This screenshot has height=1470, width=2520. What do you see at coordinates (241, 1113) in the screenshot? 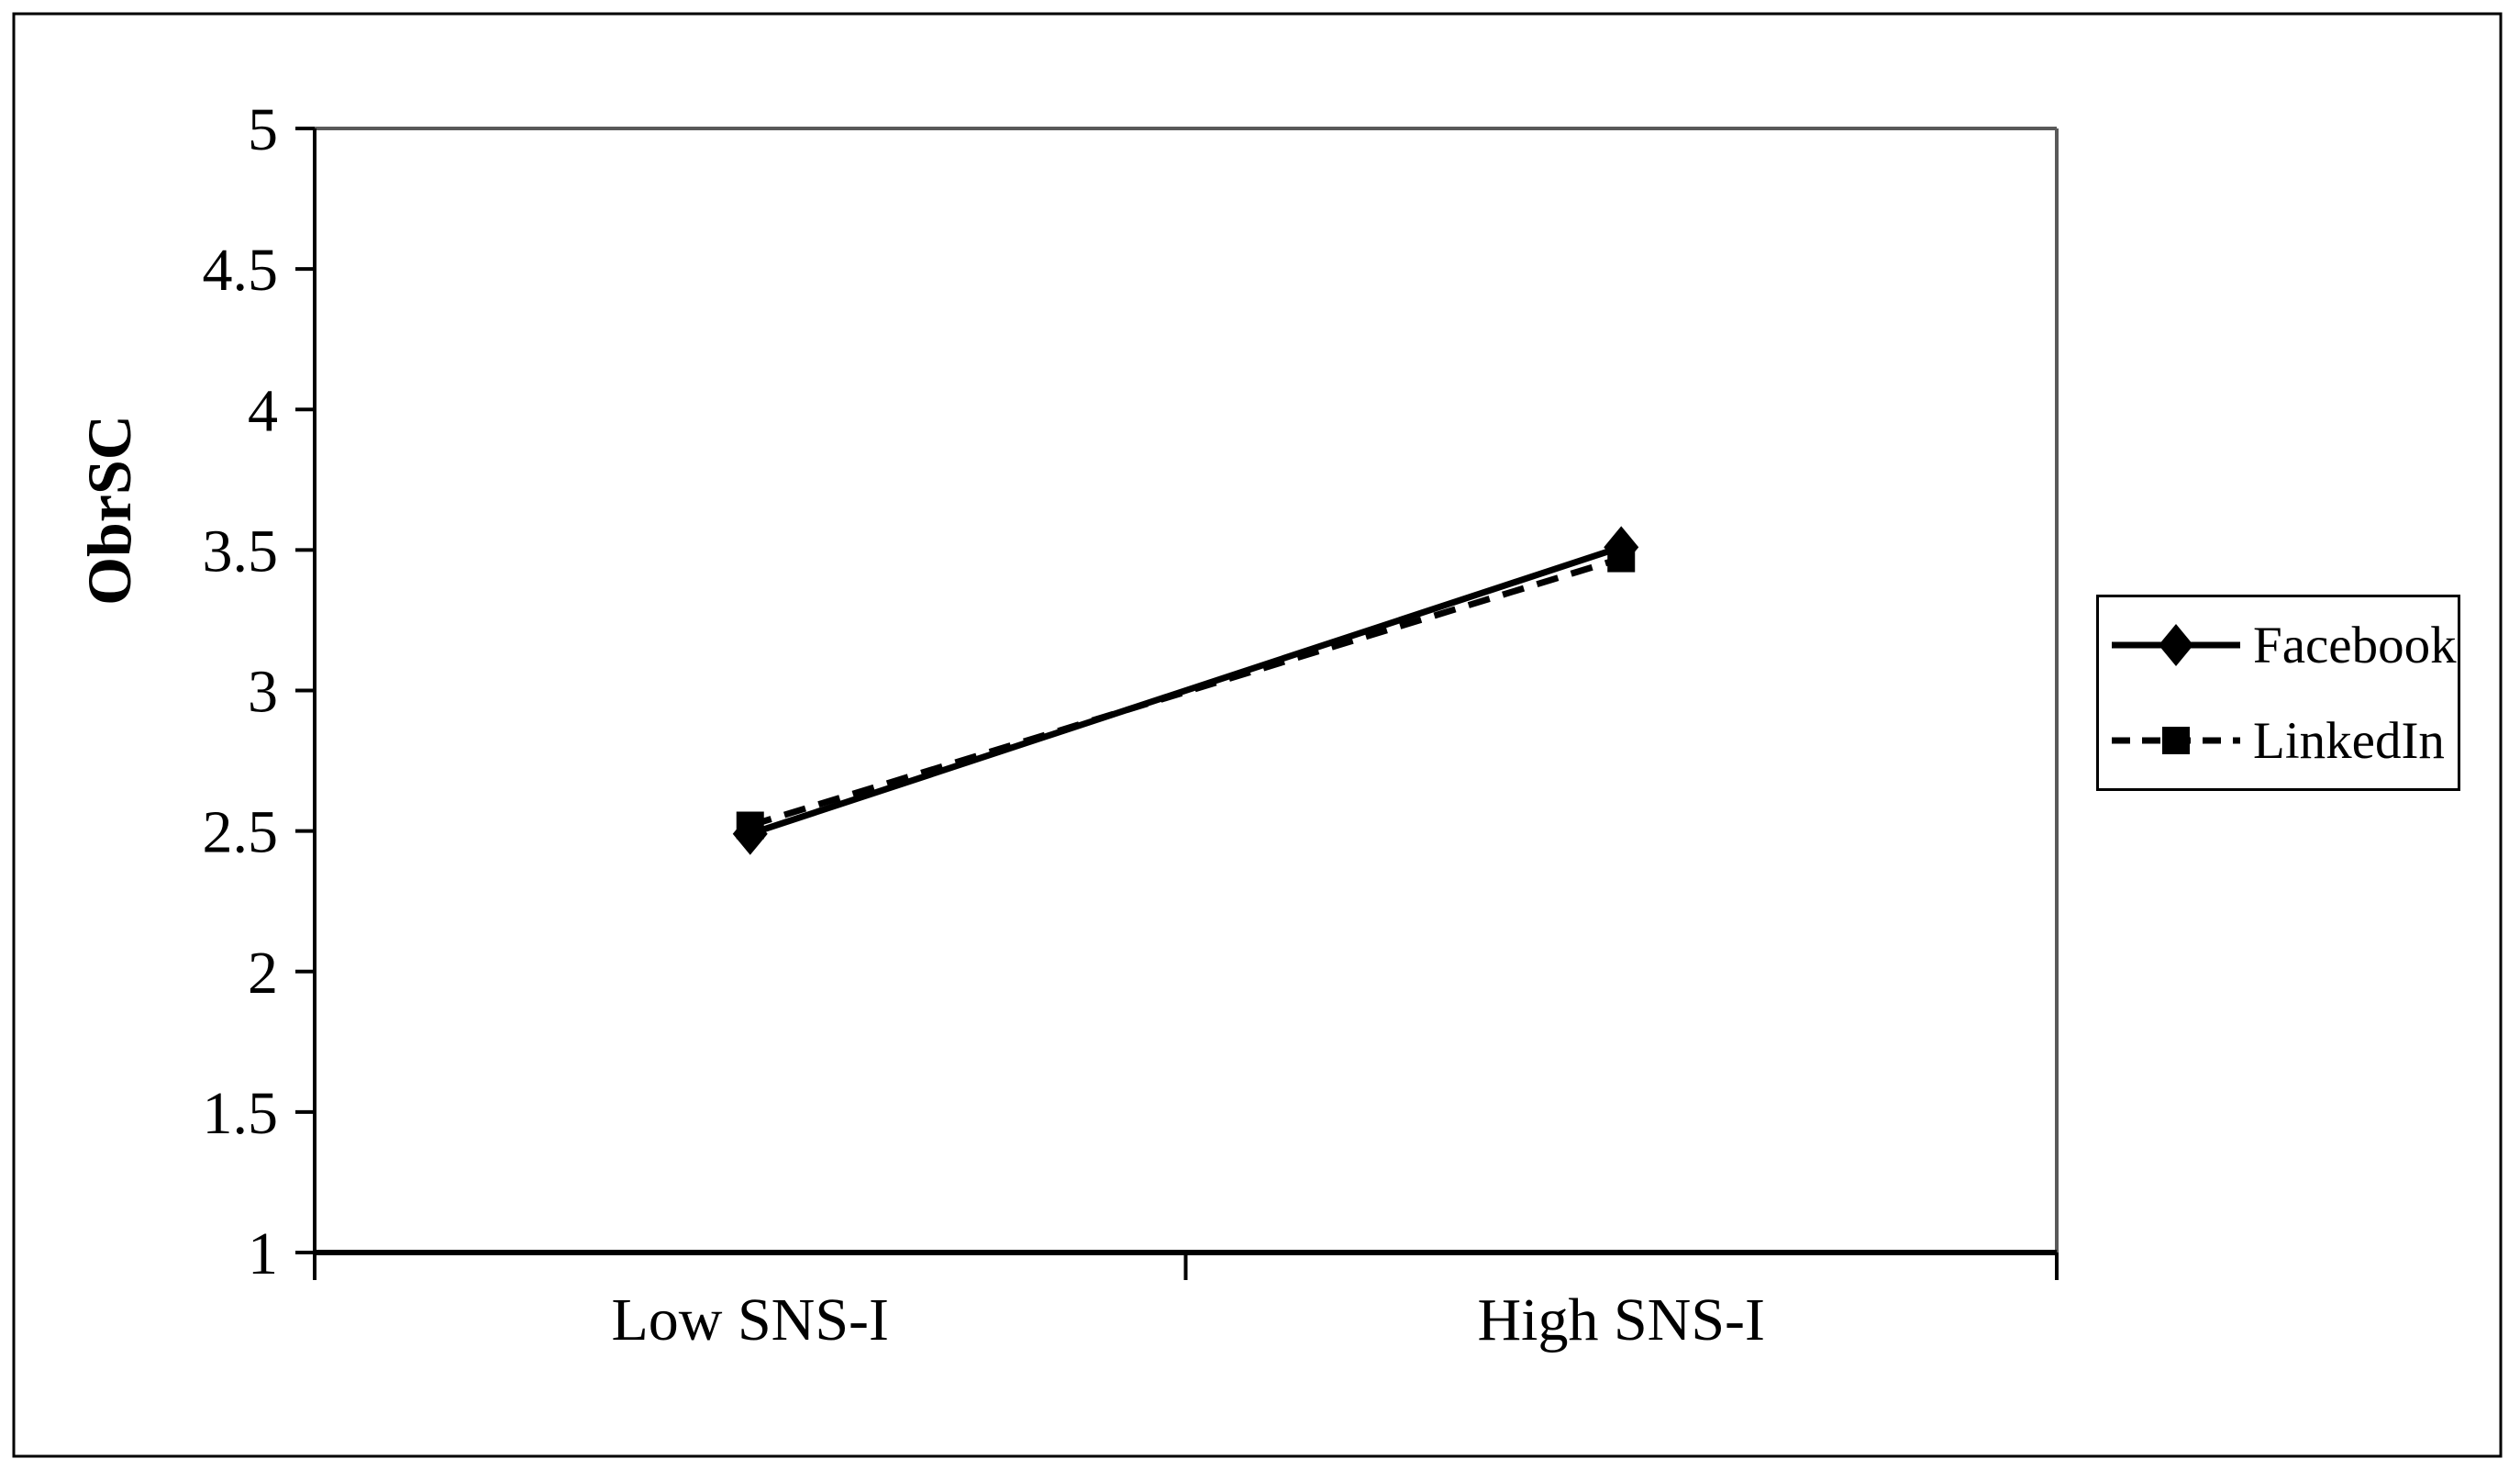
I see `y-tick-label-1-5: 1.5` at bounding box center [241, 1113].